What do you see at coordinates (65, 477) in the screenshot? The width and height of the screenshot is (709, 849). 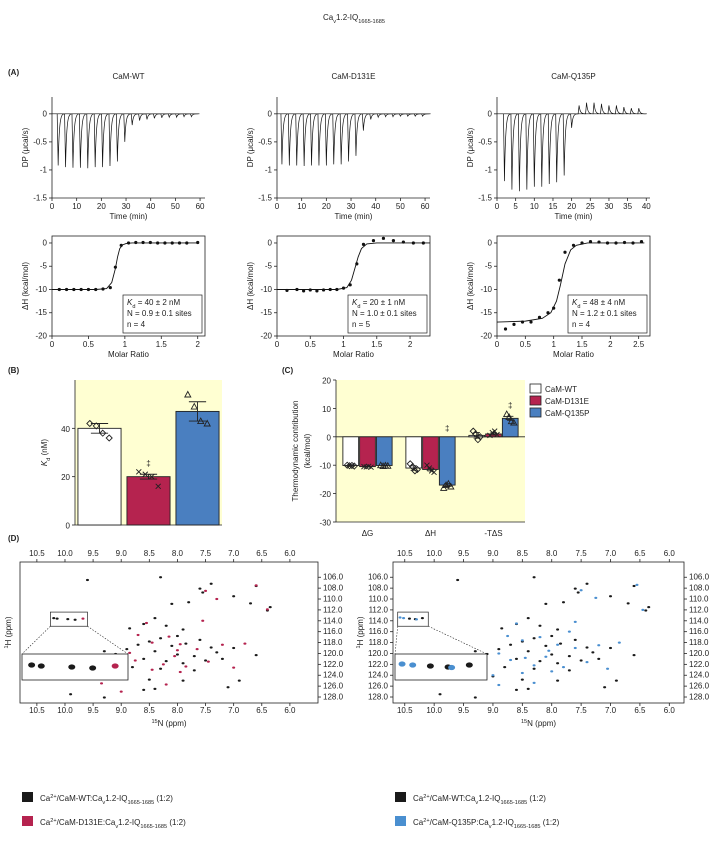 I see `y-tick-label: 20` at bounding box center [65, 477].